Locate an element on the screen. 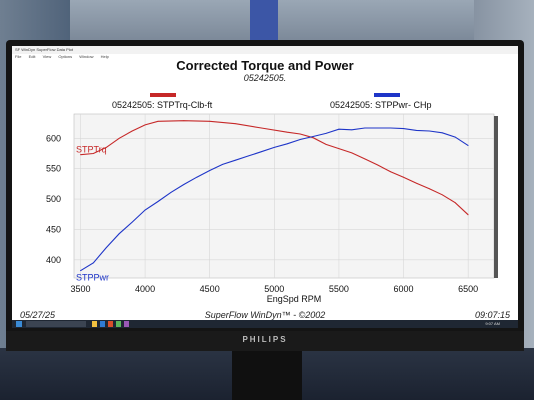 The height and width of the screenshot is (400, 534). app-icon is located at coordinates (118, 324).